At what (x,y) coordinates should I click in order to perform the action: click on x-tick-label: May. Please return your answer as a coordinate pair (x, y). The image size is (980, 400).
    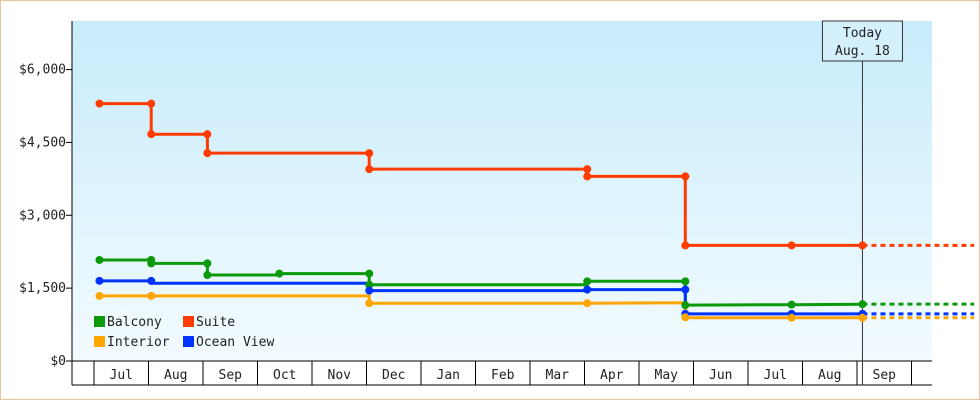
    Looking at the image, I should click on (667, 375).